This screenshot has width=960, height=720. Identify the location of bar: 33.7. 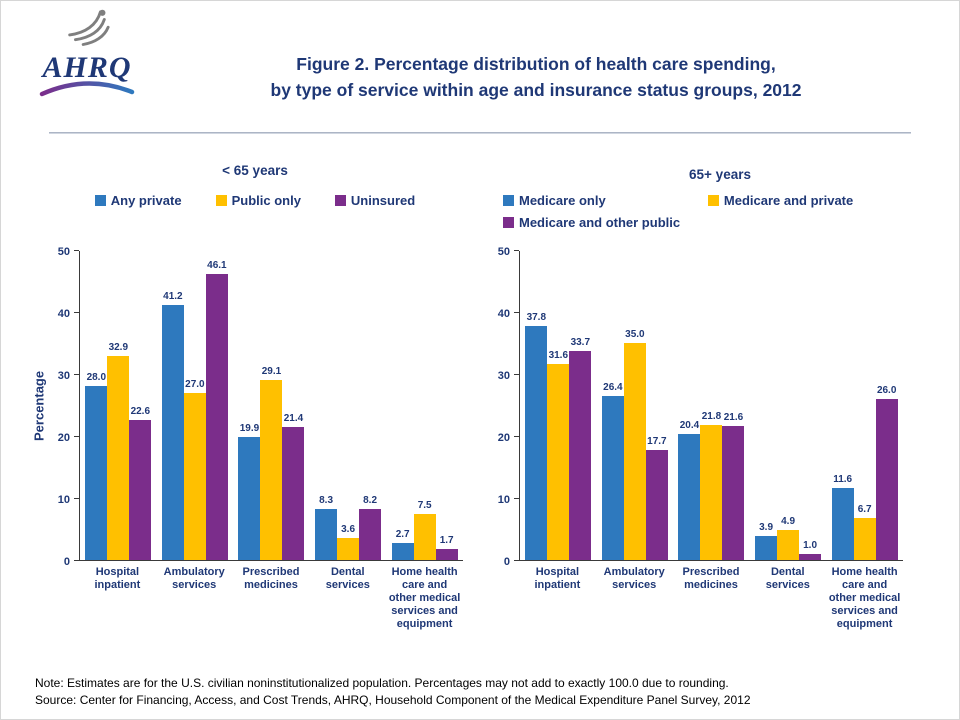
(580, 405).